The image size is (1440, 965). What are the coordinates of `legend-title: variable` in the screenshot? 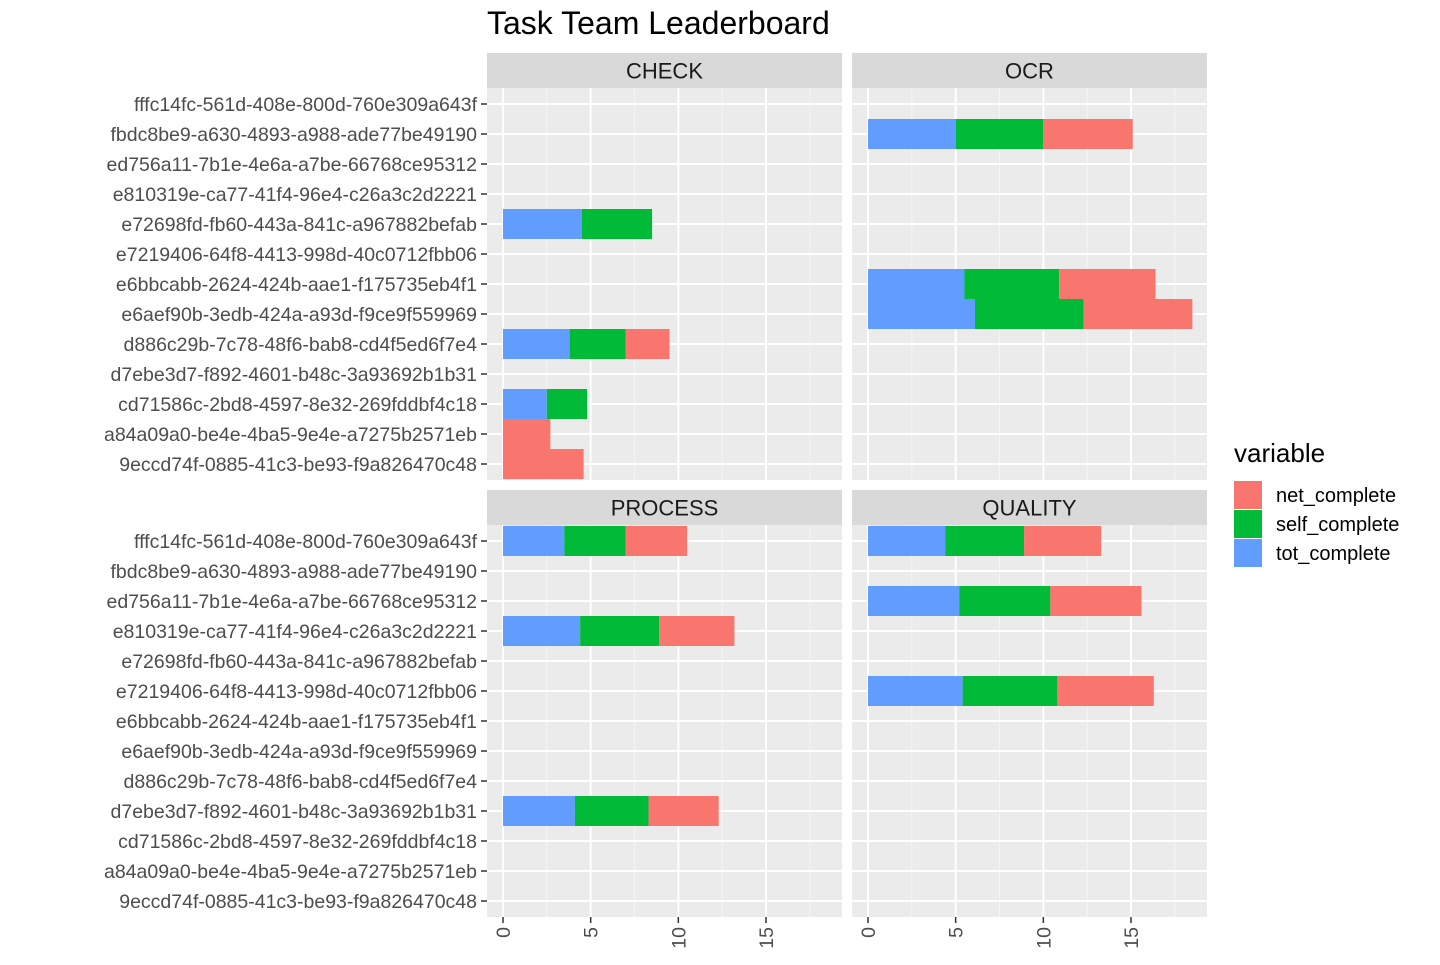 It's located at (1279, 453).